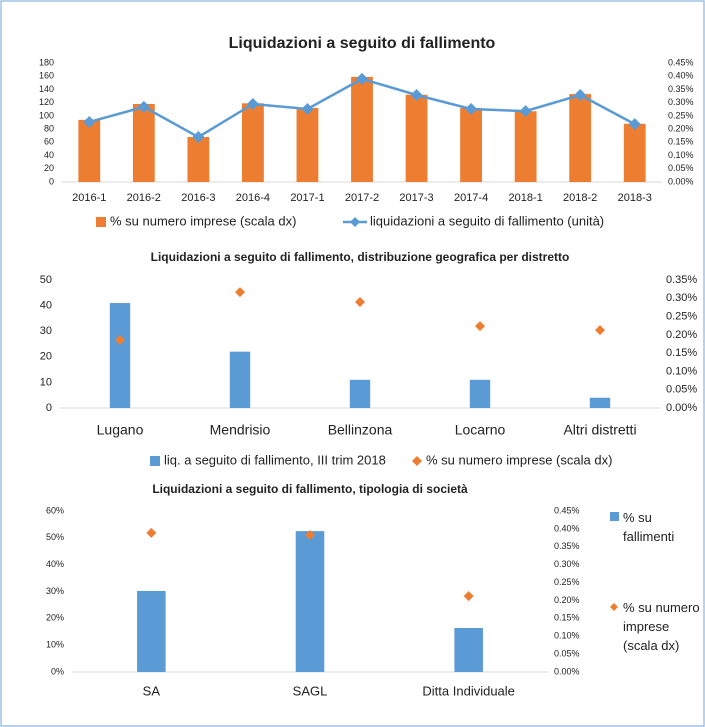 The height and width of the screenshot is (727, 705). Describe the element at coordinates (307, 198) in the screenshot. I see `x-tick-label: 2017-1` at that location.